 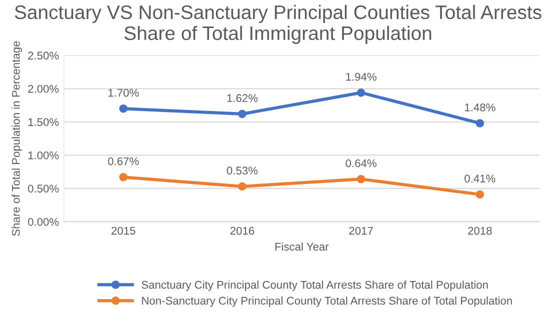 What do you see at coordinates (242, 230) in the screenshot?
I see `x-tick-label: 2016` at bounding box center [242, 230].